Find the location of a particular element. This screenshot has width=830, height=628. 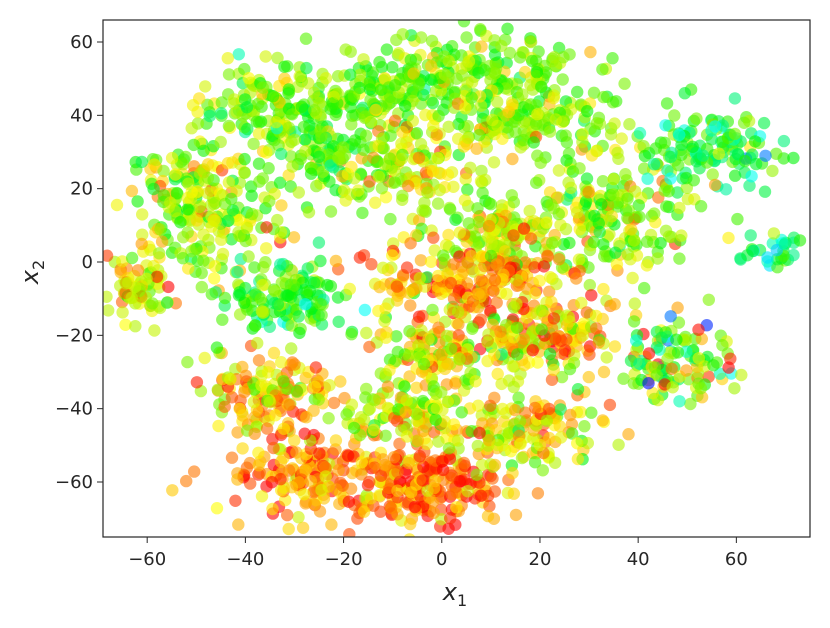

y-tick-label: −40 is located at coordinates (74, 409).